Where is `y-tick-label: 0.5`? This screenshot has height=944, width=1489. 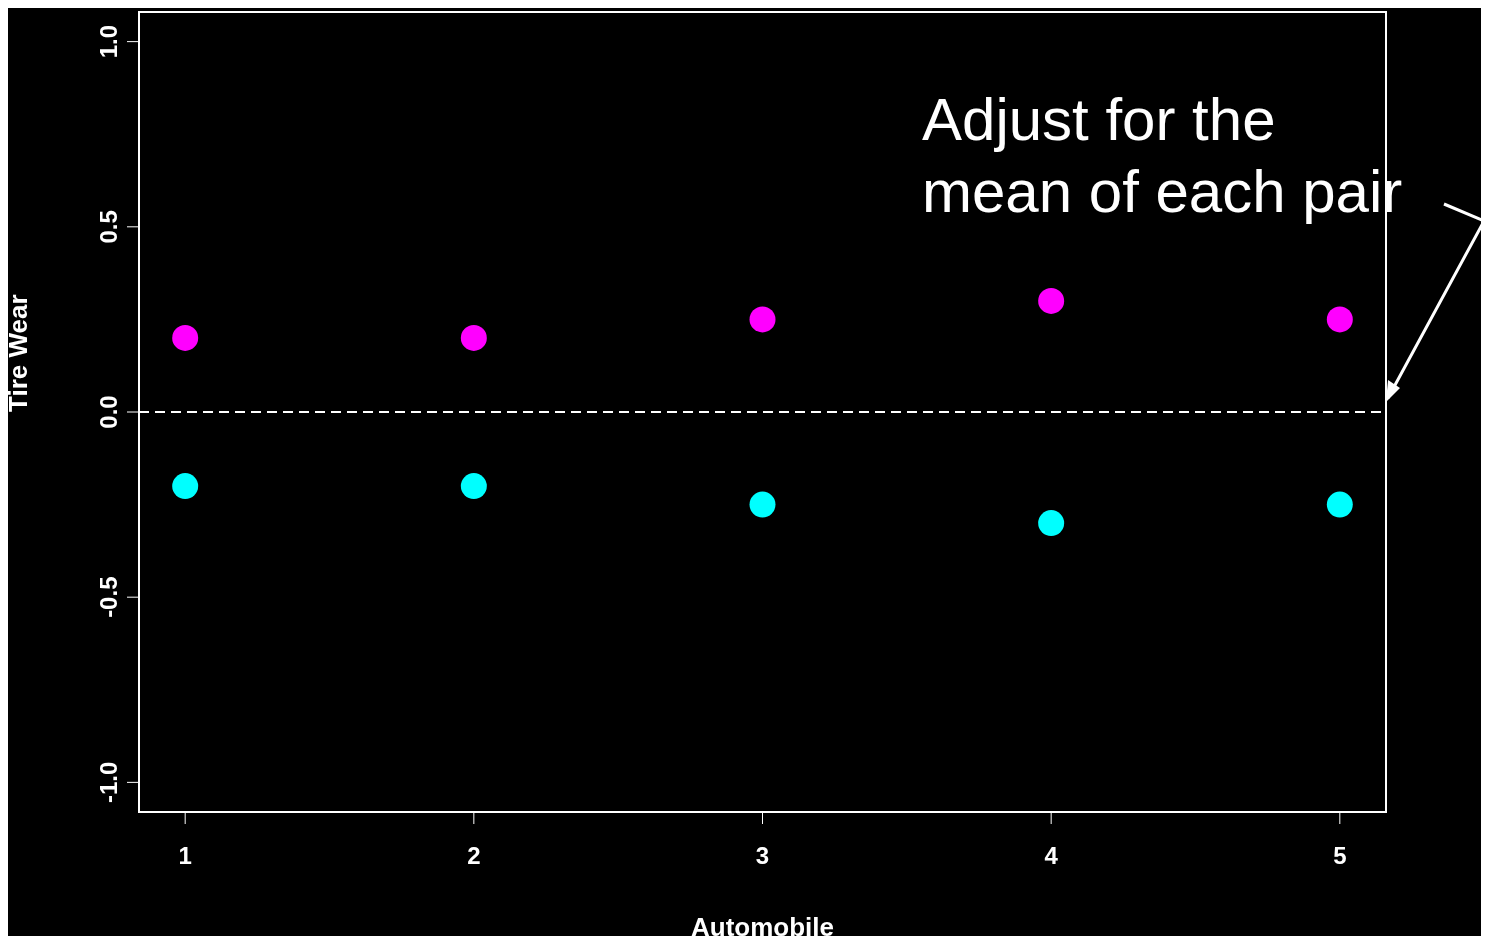
y-tick-label: 0.5 is located at coordinates (108, 227).